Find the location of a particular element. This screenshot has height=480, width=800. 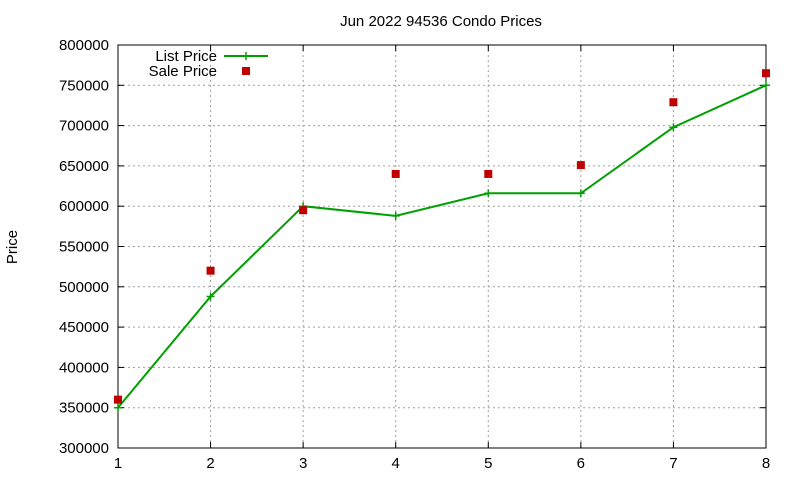

x-tick-label: 1 is located at coordinates (118, 463).